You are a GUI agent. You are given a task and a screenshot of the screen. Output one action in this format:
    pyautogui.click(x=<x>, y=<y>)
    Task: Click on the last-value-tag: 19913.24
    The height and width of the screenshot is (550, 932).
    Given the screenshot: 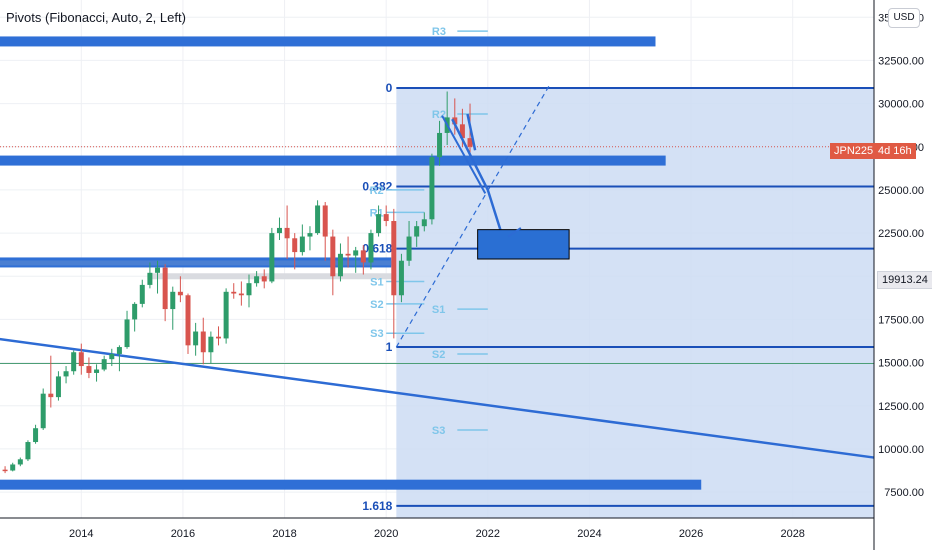 What is the action you would take?
    pyautogui.click(x=904, y=280)
    